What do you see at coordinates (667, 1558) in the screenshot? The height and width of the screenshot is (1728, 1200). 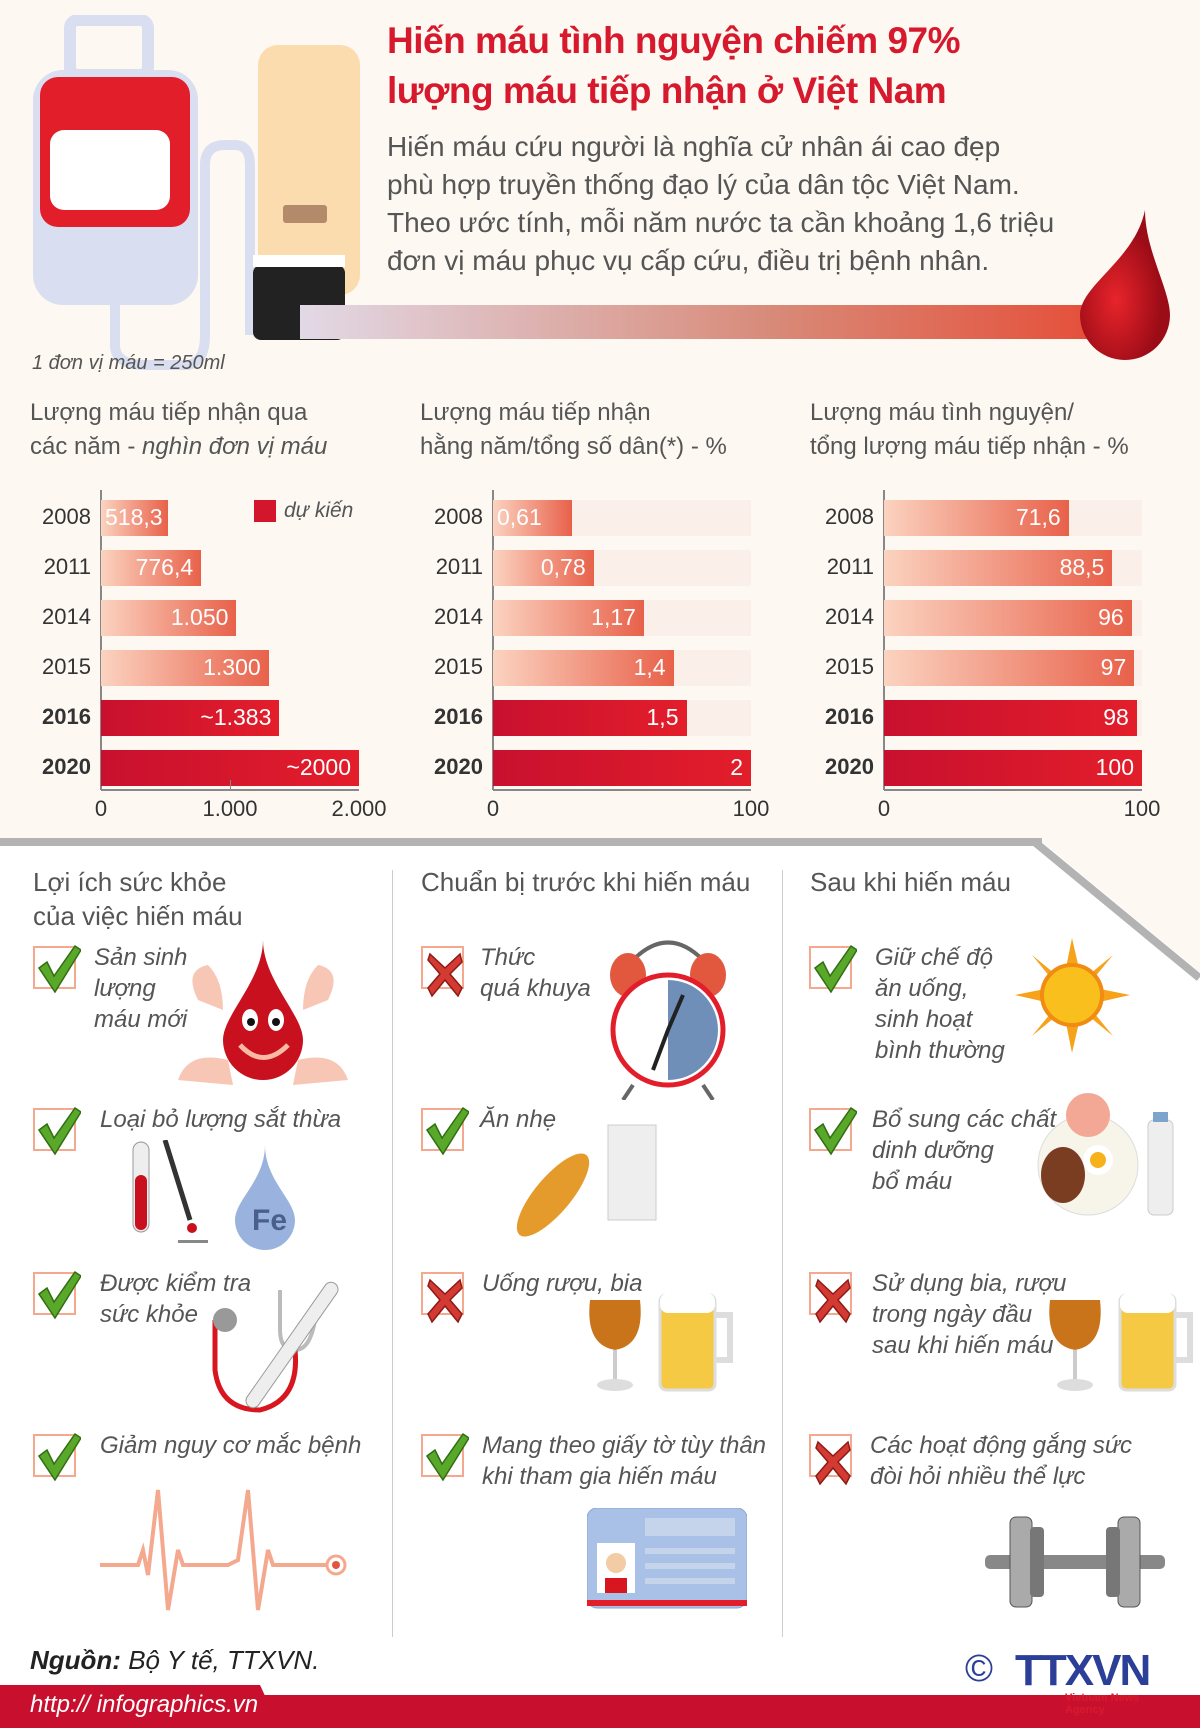 I see `id-card-icon` at bounding box center [667, 1558].